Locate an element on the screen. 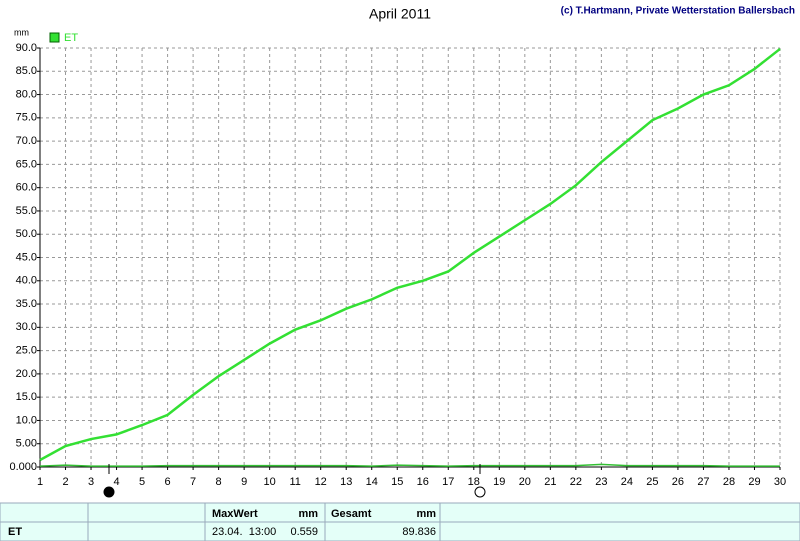  y-tick-label: 90.0 is located at coordinates (26, 48).